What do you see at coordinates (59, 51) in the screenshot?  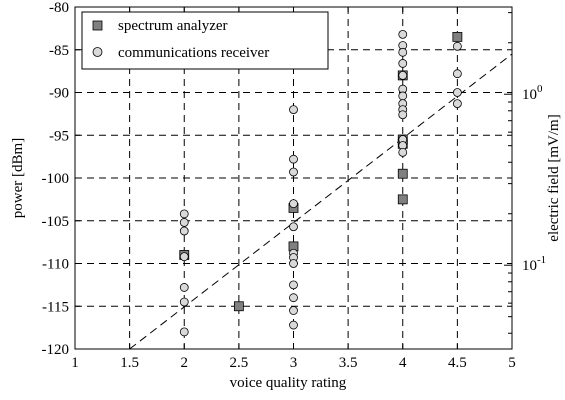 I see `y-tick-label: -85` at bounding box center [59, 51].